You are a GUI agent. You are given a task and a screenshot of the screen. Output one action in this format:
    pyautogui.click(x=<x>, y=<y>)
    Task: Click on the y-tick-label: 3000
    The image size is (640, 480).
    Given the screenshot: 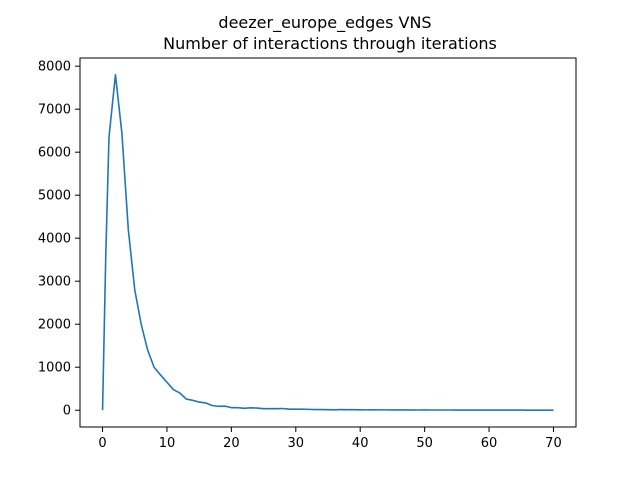 What is the action you would take?
    pyautogui.click(x=54, y=282)
    